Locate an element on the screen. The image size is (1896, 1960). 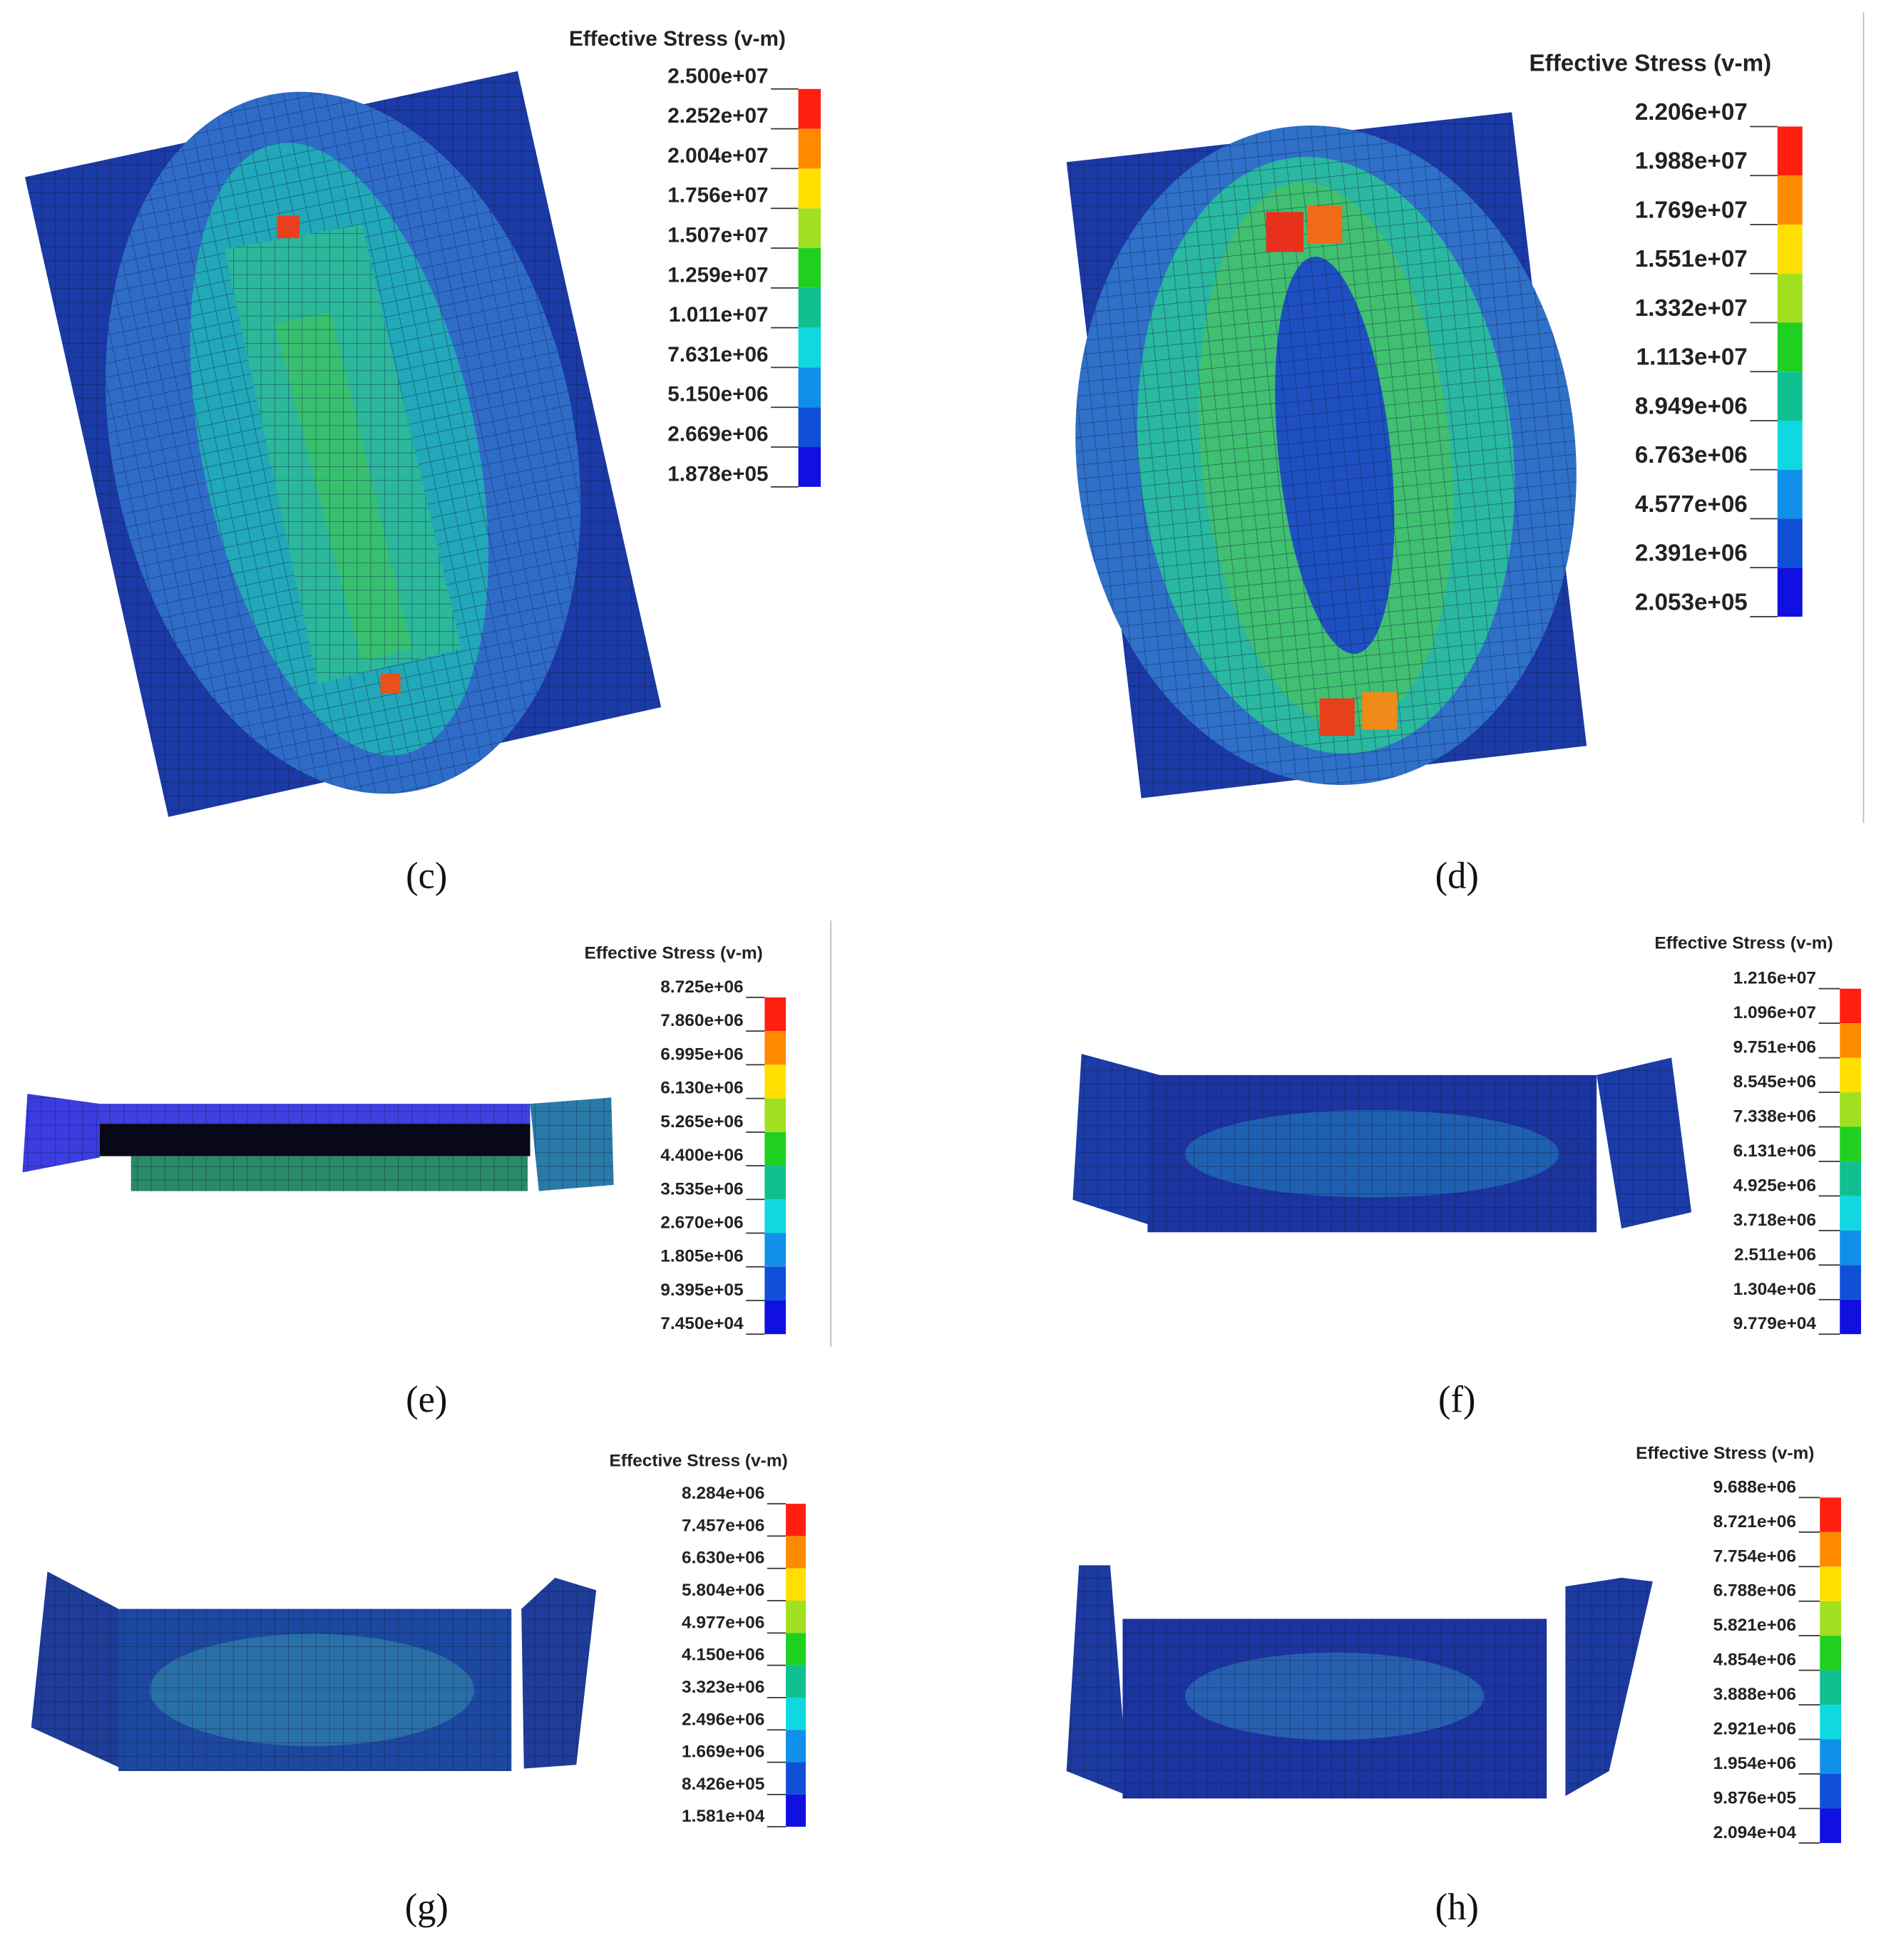
legend-label: 3.535e+06 is located at coordinates (701, 1189).